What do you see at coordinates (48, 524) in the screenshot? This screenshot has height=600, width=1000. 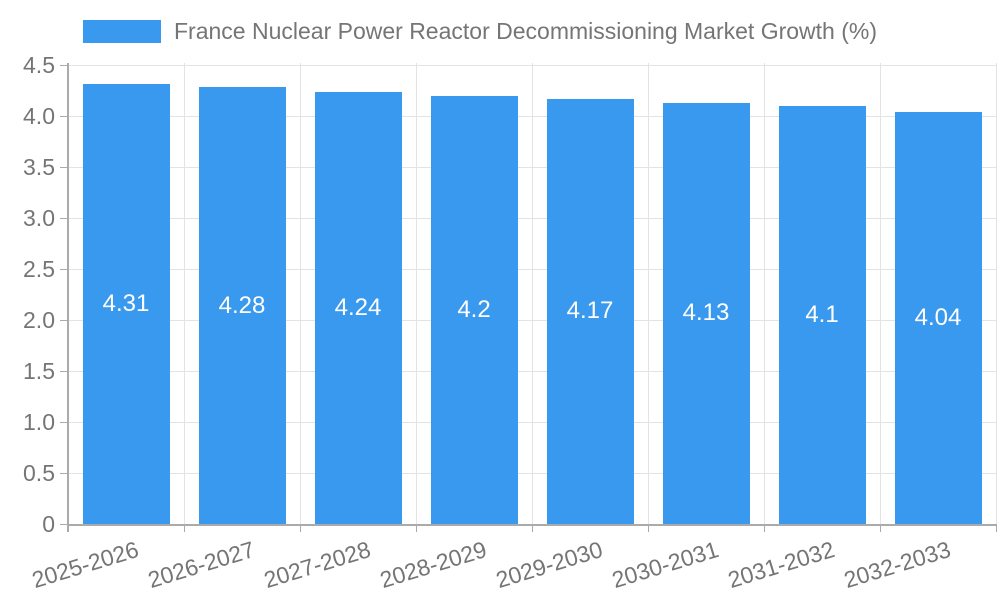 I see `y-axis-tick-label: 0` at bounding box center [48, 524].